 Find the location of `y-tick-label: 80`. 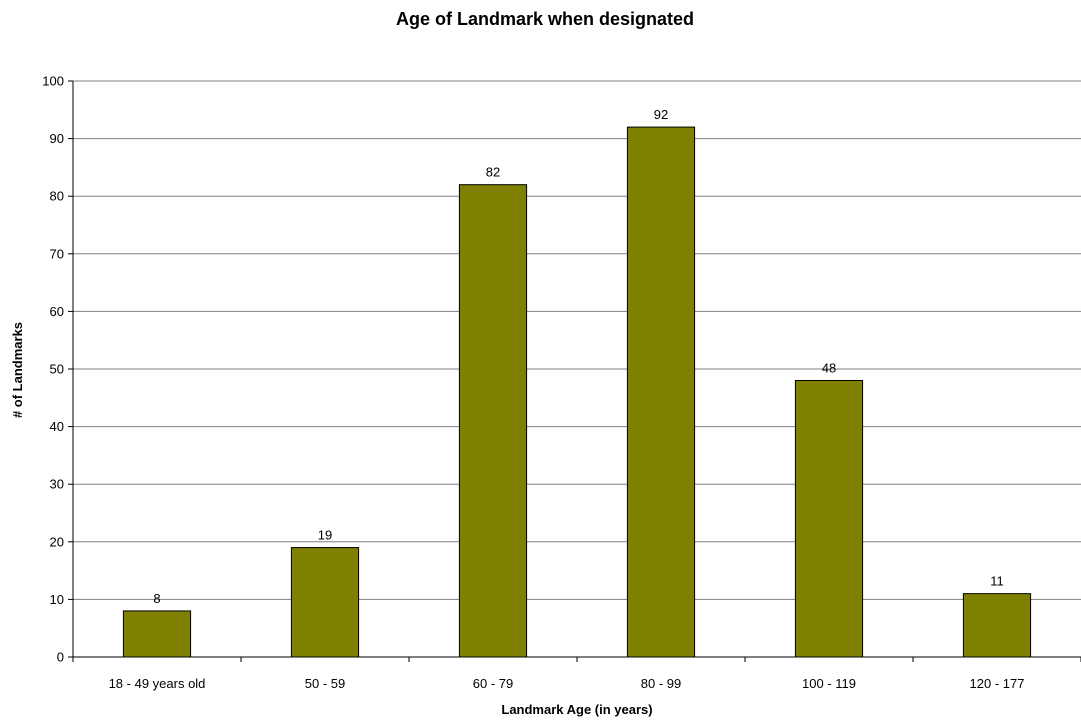

y-tick-label: 80 is located at coordinates (57, 196).